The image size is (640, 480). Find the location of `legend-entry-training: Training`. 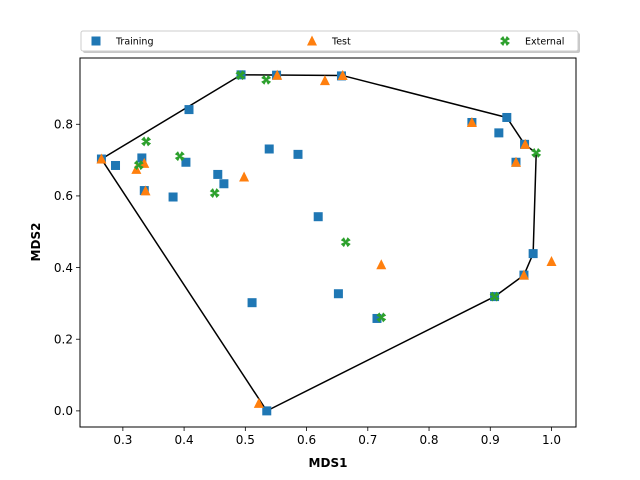

legend-entry-training: Training is located at coordinates (122, 42).